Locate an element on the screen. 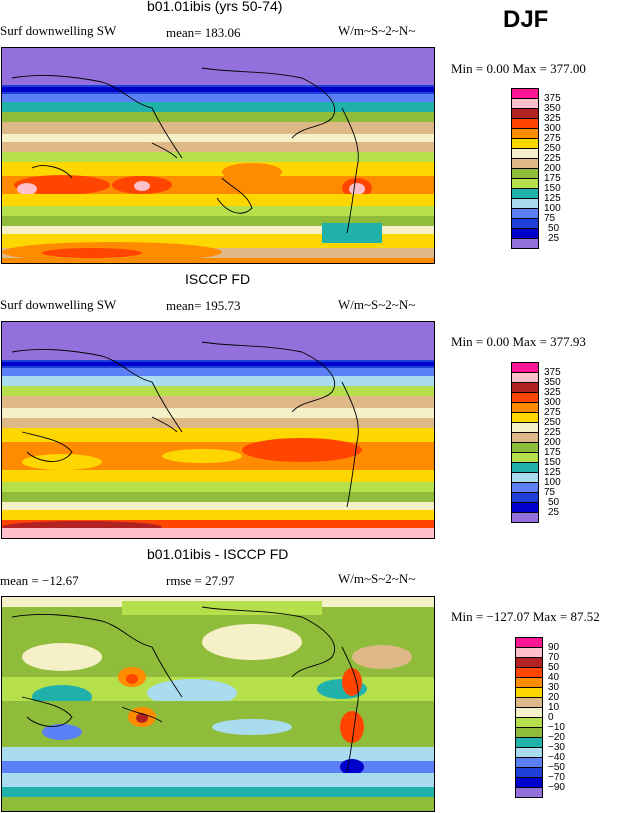 This screenshot has height=813, width=634. colorbar-label: 10 is located at coordinates (554, 707).